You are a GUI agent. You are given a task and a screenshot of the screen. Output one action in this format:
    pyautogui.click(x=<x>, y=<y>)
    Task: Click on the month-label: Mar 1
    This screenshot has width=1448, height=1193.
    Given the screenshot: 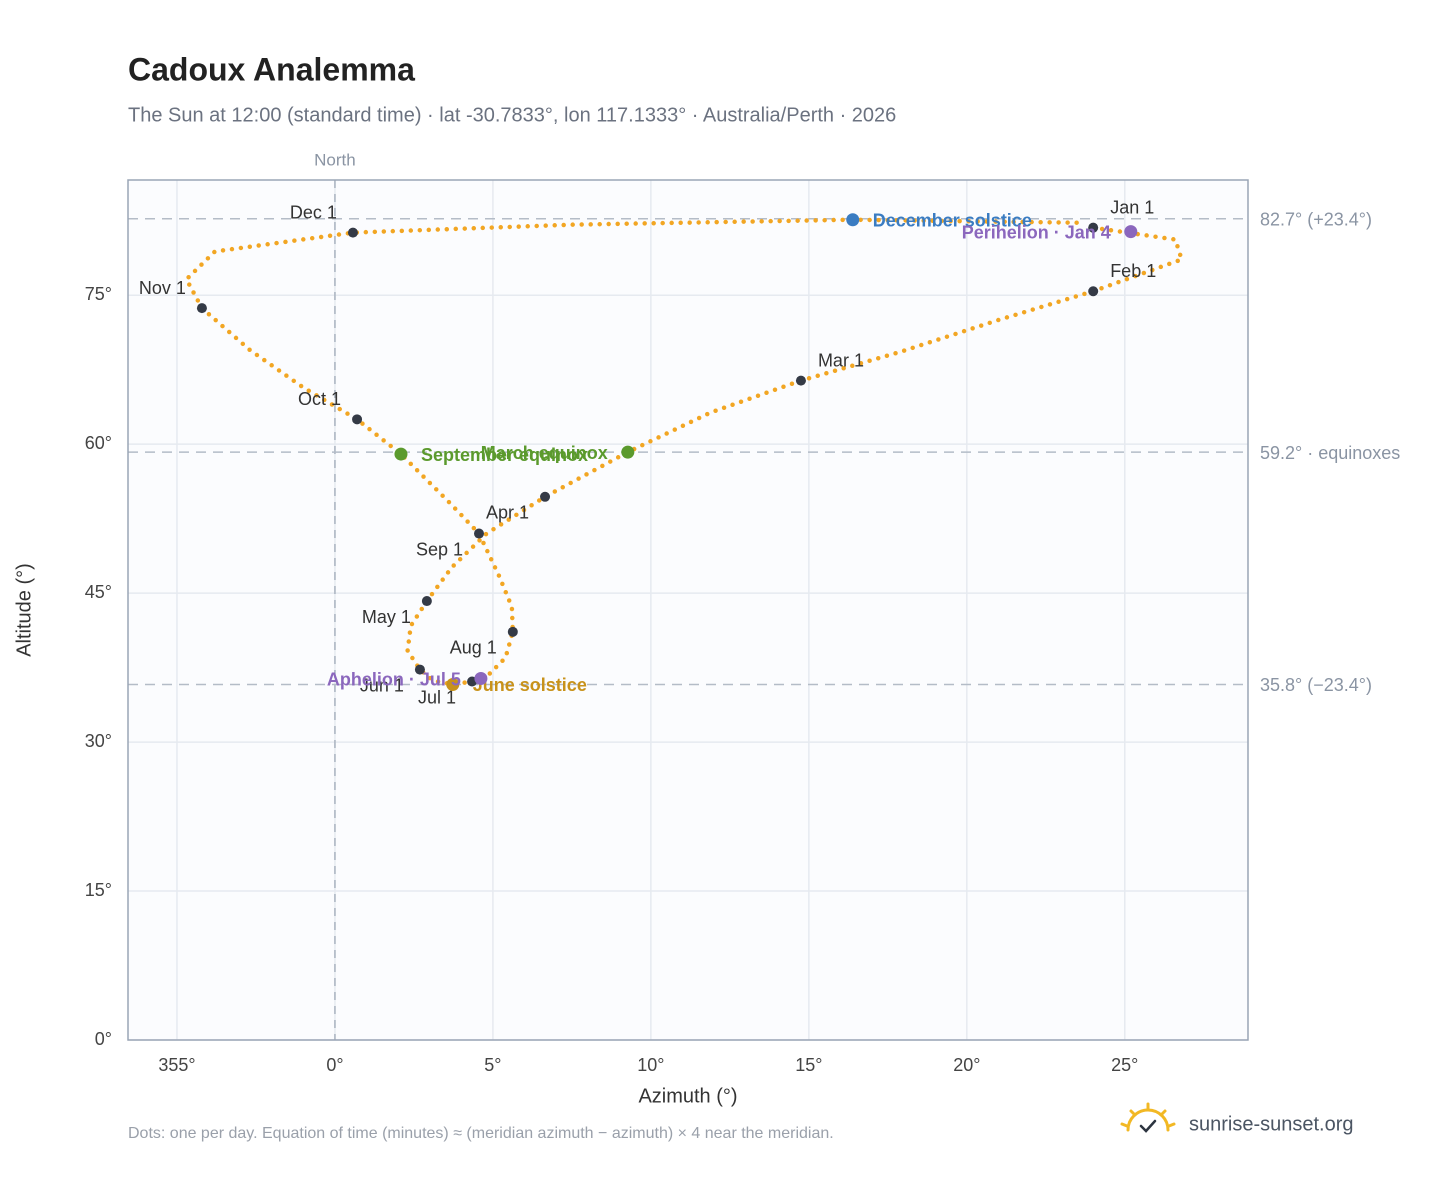 What is the action you would take?
    pyautogui.click(x=841, y=360)
    